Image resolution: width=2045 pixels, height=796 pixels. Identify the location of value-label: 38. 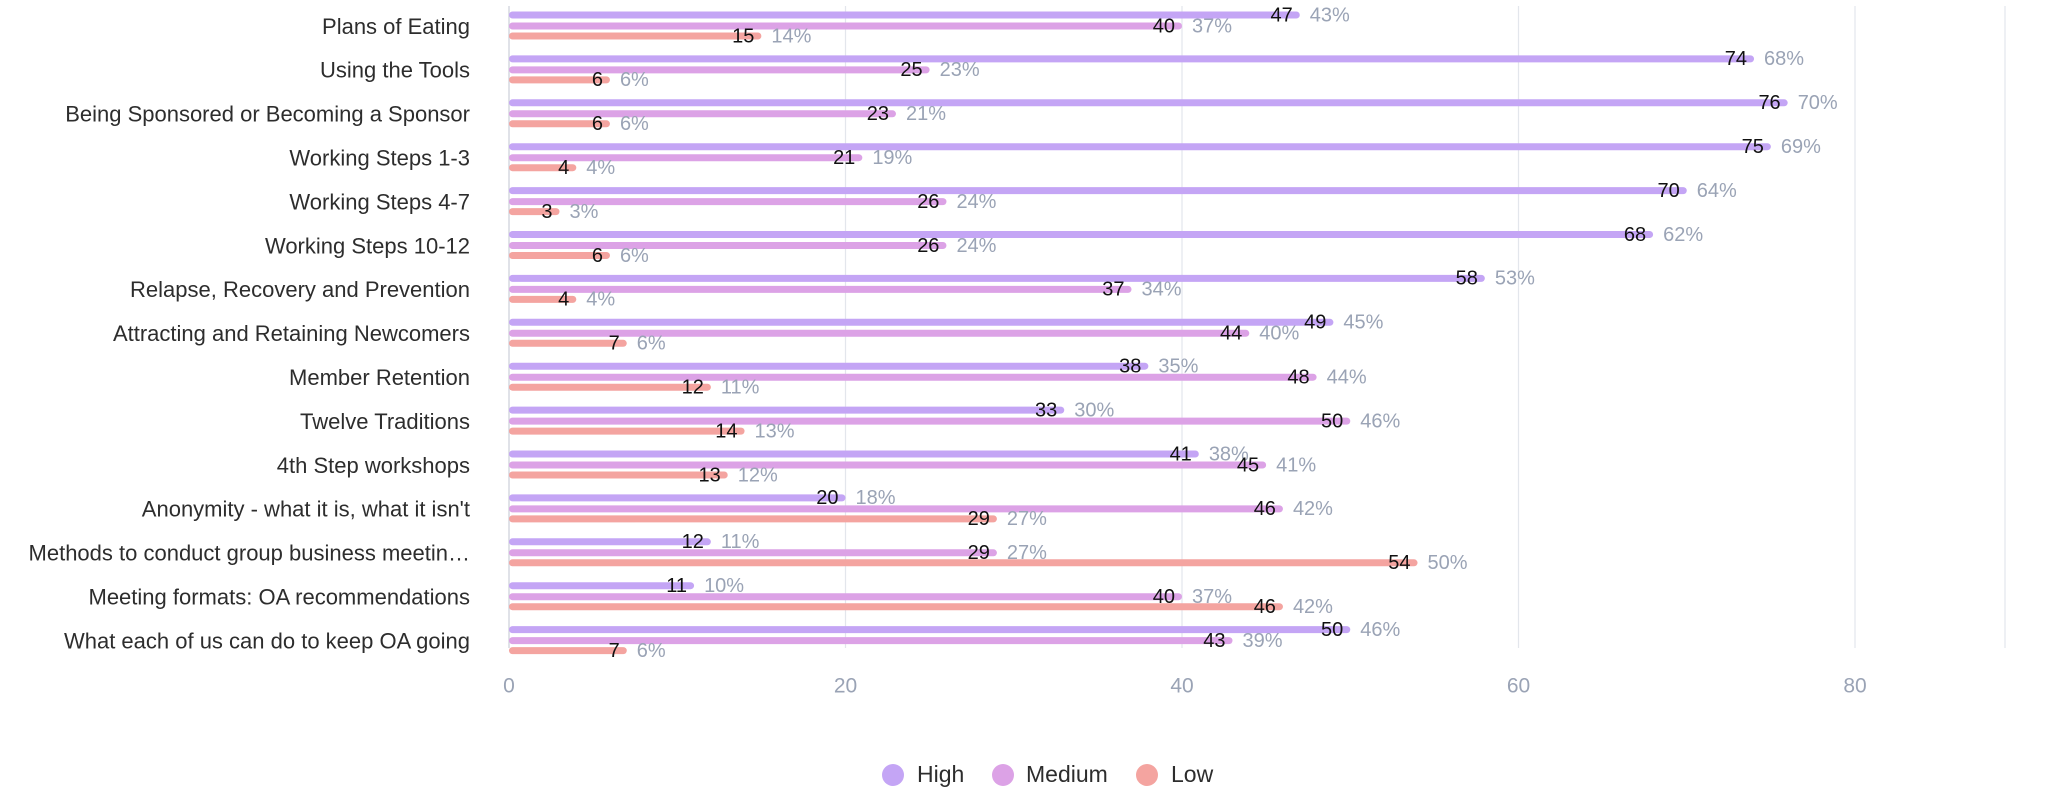
(1130, 366).